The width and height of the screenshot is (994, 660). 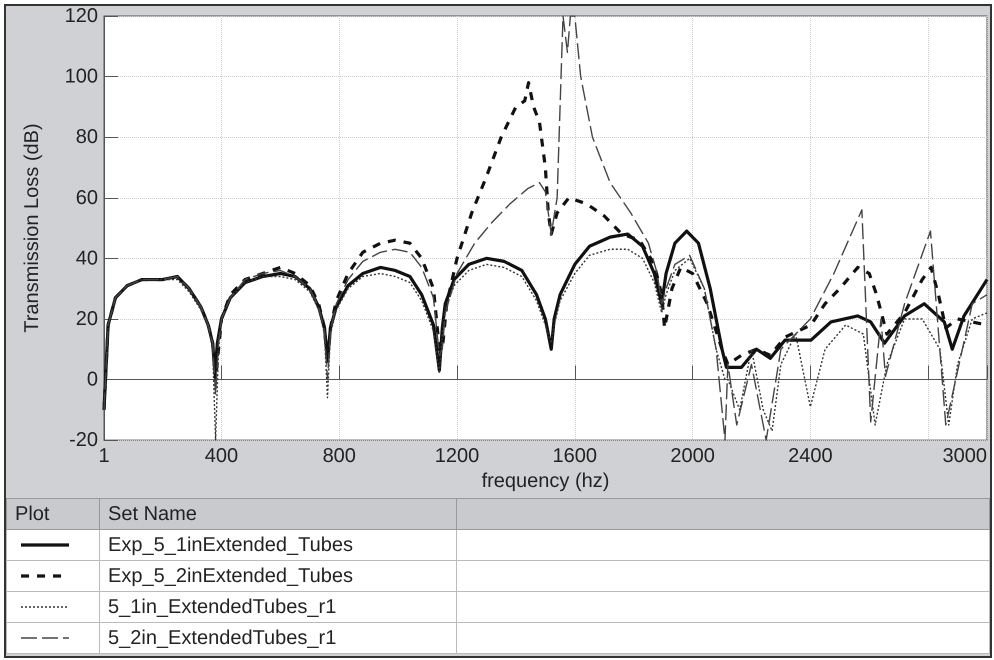 I want to click on y-tick-label: -20, so click(x=83, y=440).